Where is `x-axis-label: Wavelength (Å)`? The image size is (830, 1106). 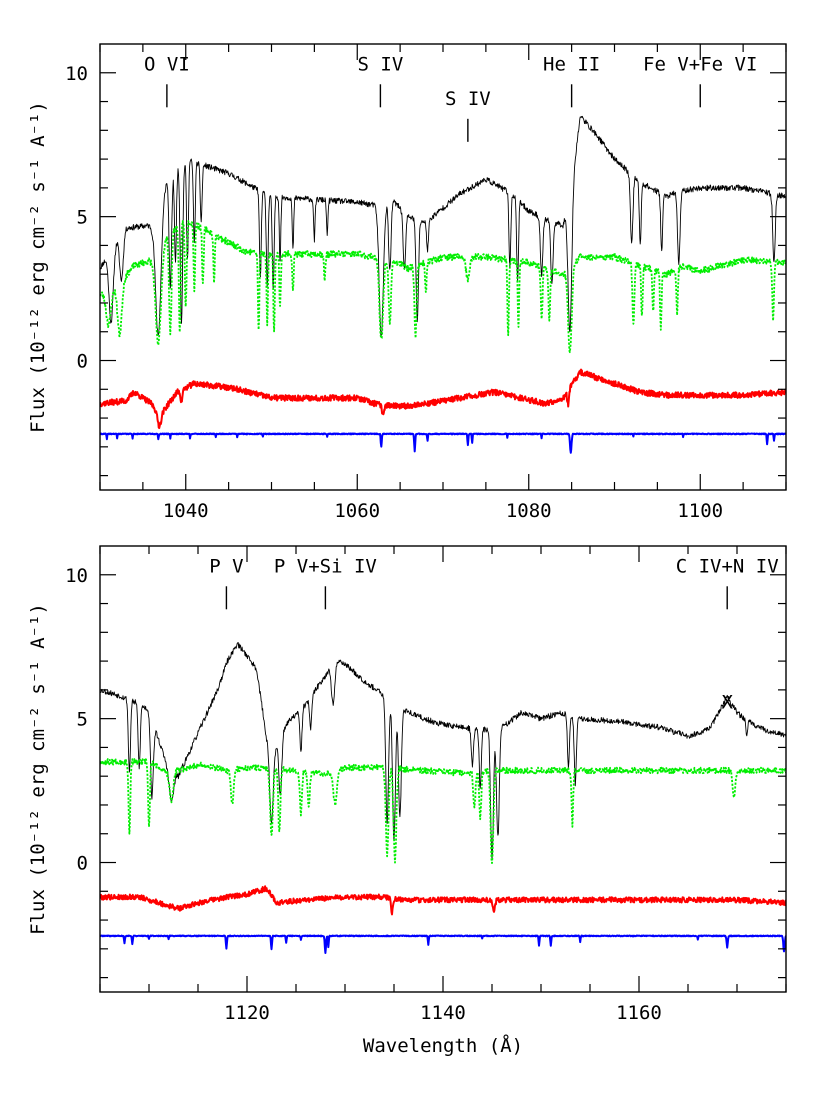 x-axis-label: Wavelength (Å) is located at coordinates (443, 1045).